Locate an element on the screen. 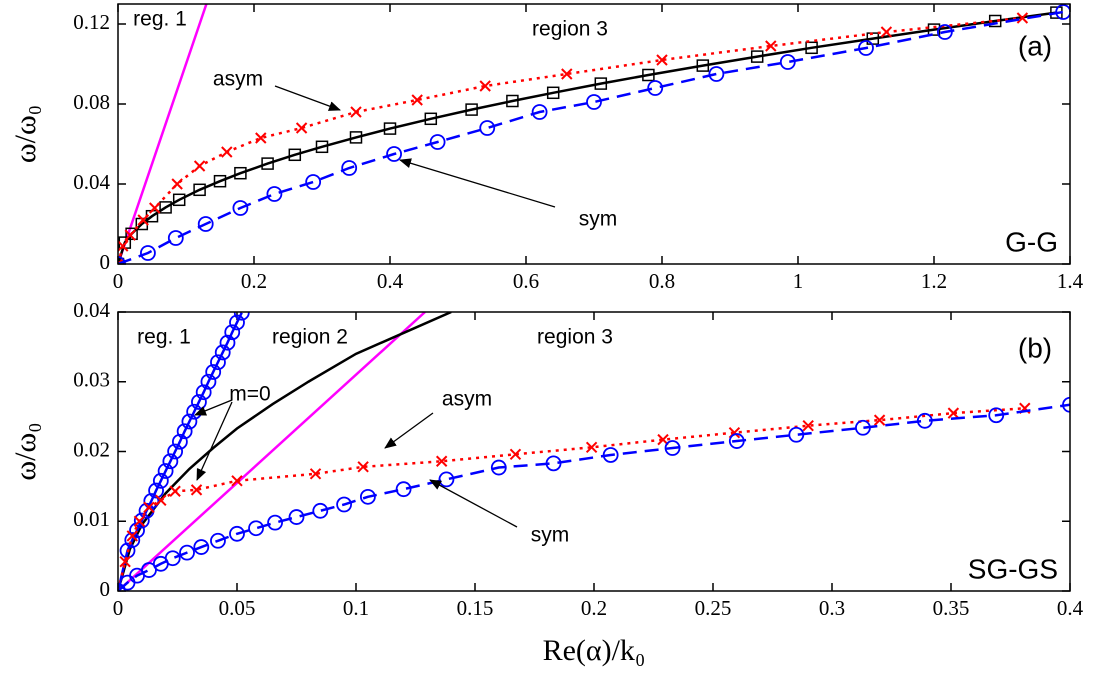  annotation: asym is located at coordinates (238, 79).